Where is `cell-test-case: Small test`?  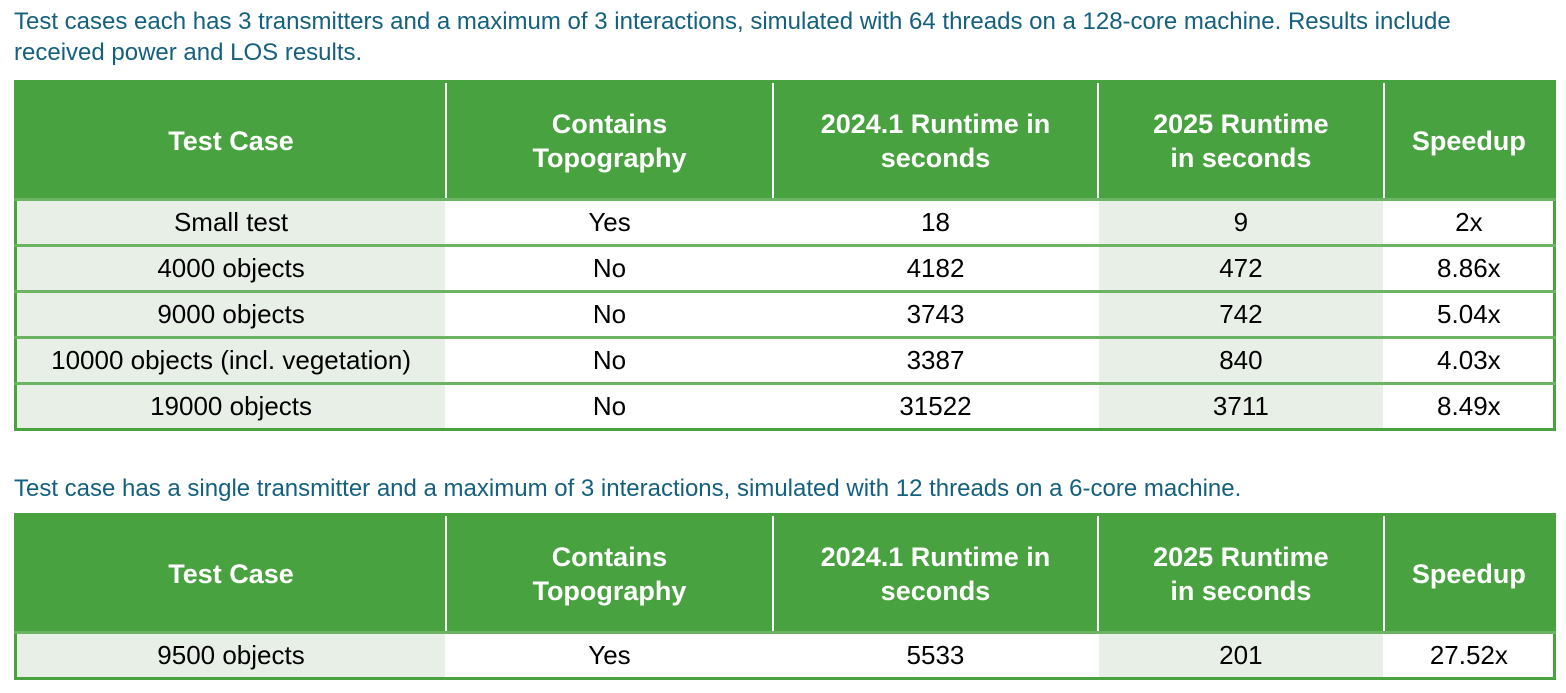 cell-test-case: Small test is located at coordinates (231, 222).